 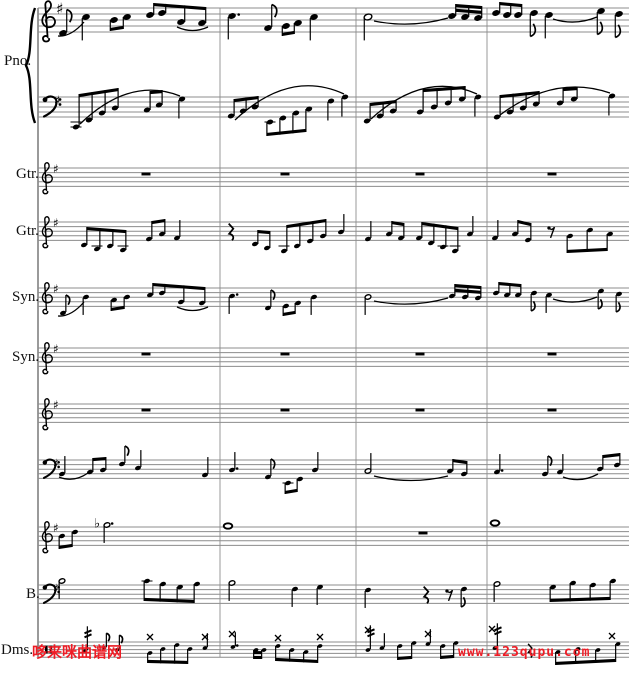 What do you see at coordinates (333, 234) in the screenshot?
I see `staff-3-treble: ♯` at bounding box center [333, 234].